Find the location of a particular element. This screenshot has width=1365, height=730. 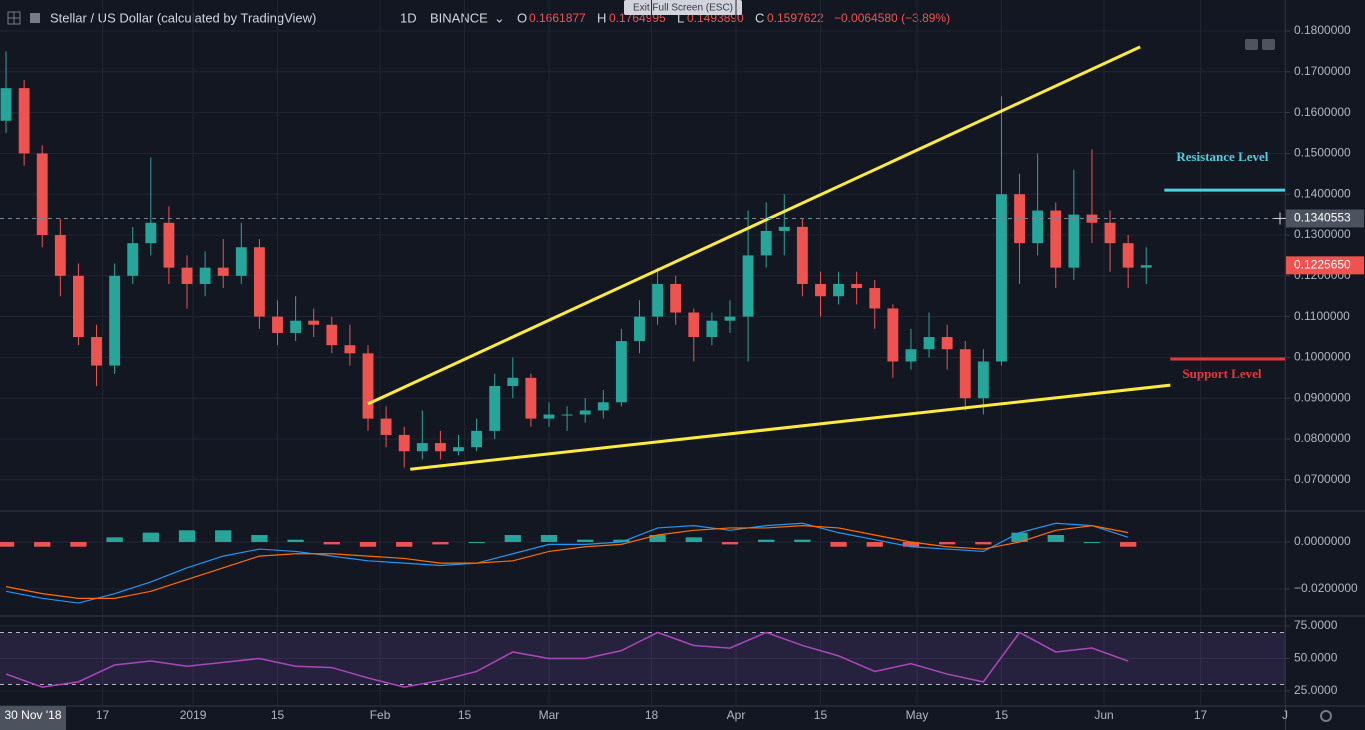

y-tick-label: −0.0200000 is located at coordinates (1326, 588).